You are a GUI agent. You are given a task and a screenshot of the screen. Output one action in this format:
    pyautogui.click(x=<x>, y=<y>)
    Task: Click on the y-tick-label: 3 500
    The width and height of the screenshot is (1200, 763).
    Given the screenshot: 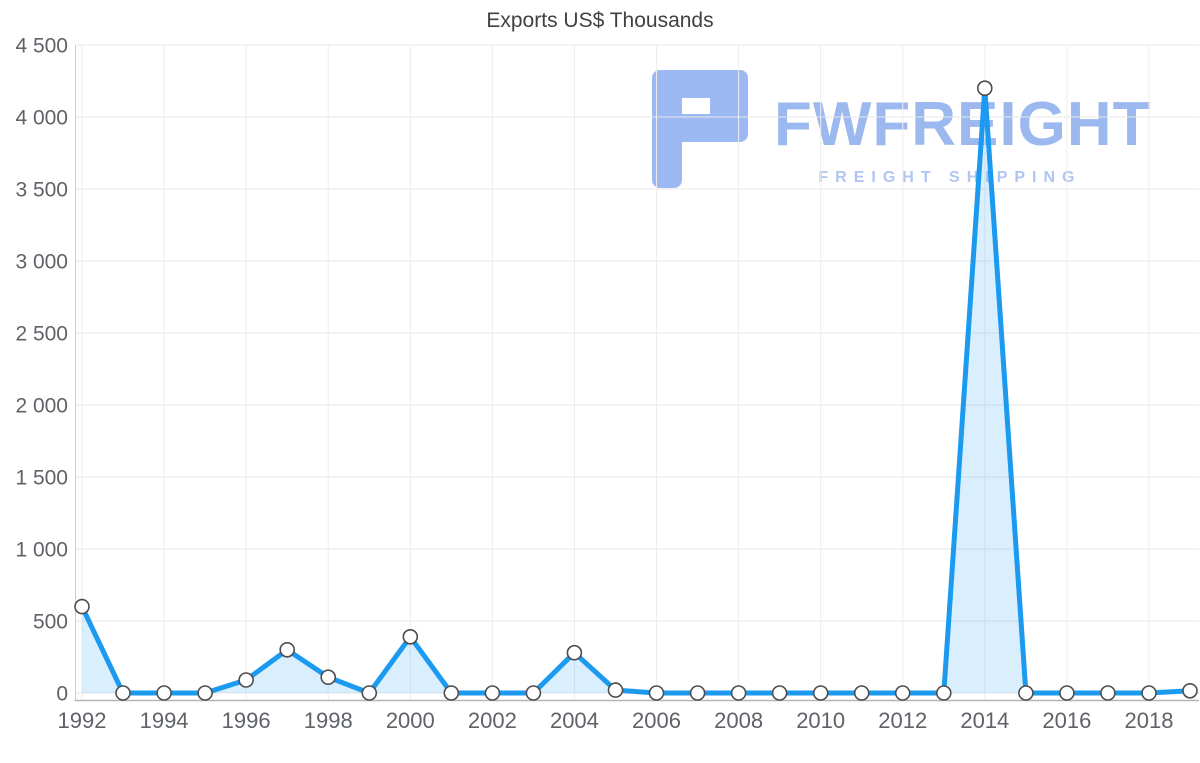 What is the action you would take?
    pyautogui.click(x=41, y=190)
    